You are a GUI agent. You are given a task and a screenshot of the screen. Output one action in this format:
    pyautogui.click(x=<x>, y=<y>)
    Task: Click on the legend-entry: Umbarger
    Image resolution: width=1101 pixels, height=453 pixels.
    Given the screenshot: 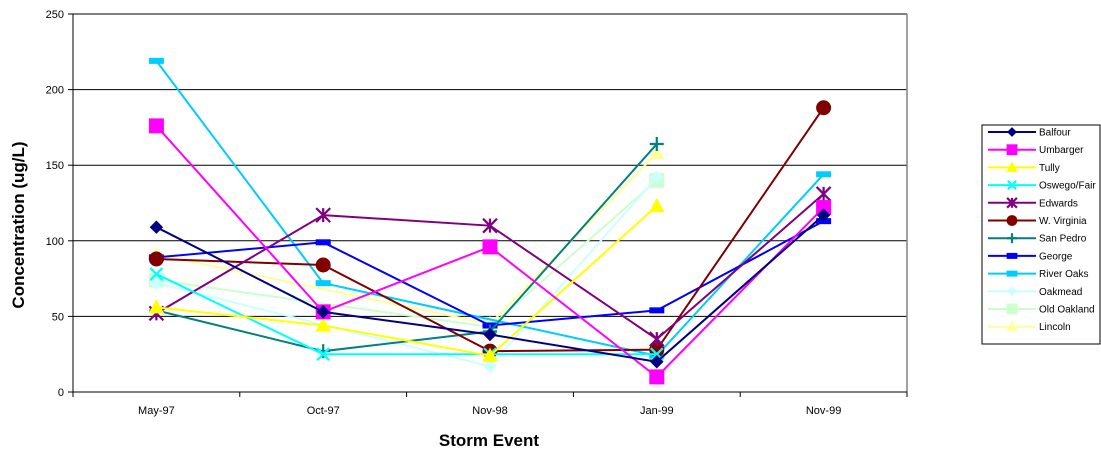 What is the action you would take?
    pyautogui.click(x=1036, y=150)
    